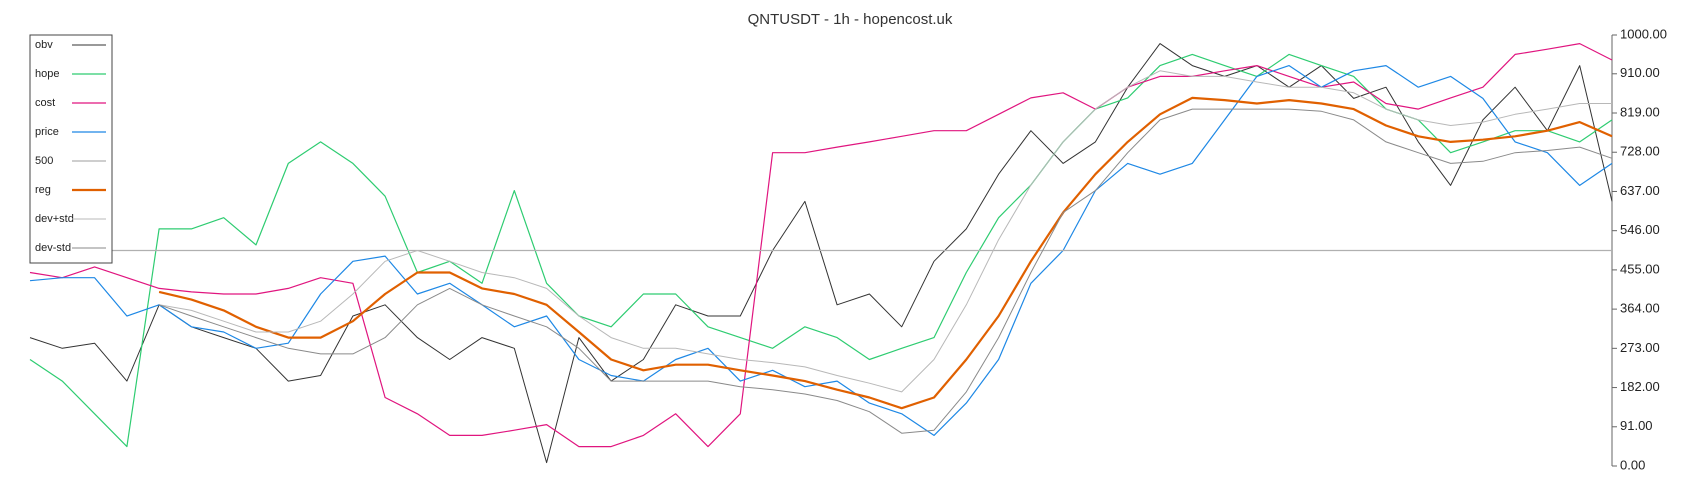 Image resolution: width=1700 pixels, height=500 pixels. I want to click on y-tick-label: 0.00, so click(1632, 464).